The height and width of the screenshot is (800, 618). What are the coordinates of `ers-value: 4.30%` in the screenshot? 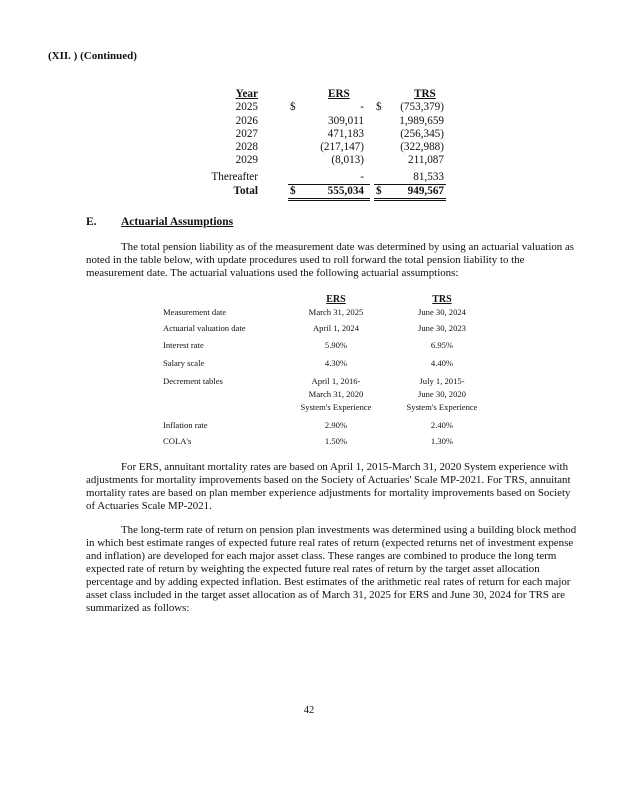 It's located at (336, 363).